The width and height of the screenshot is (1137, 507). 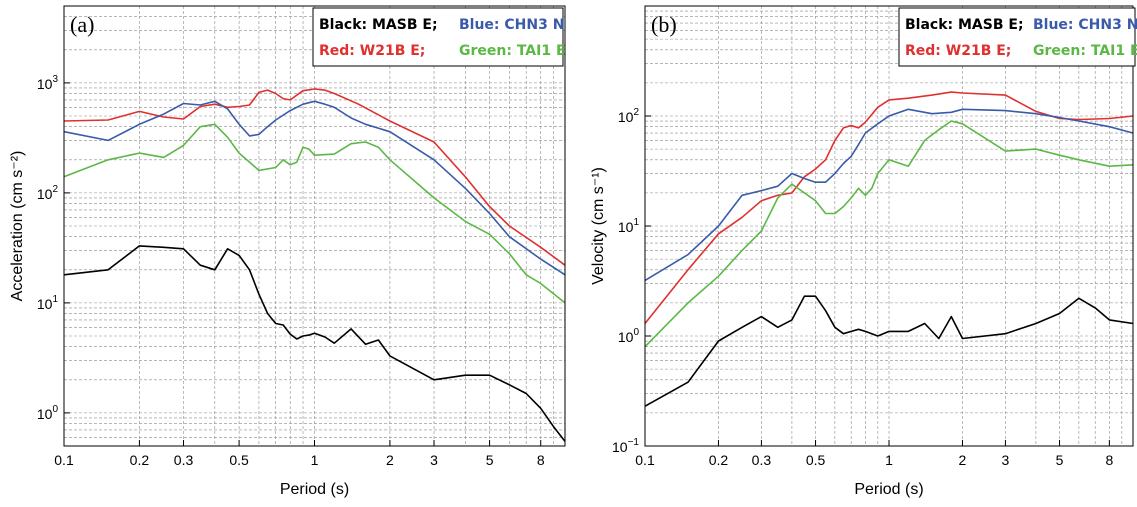 What do you see at coordinates (625, 446) in the screenshot?
I see `y-tick-label: 10⁻¹` at bounding box center [625, 446].